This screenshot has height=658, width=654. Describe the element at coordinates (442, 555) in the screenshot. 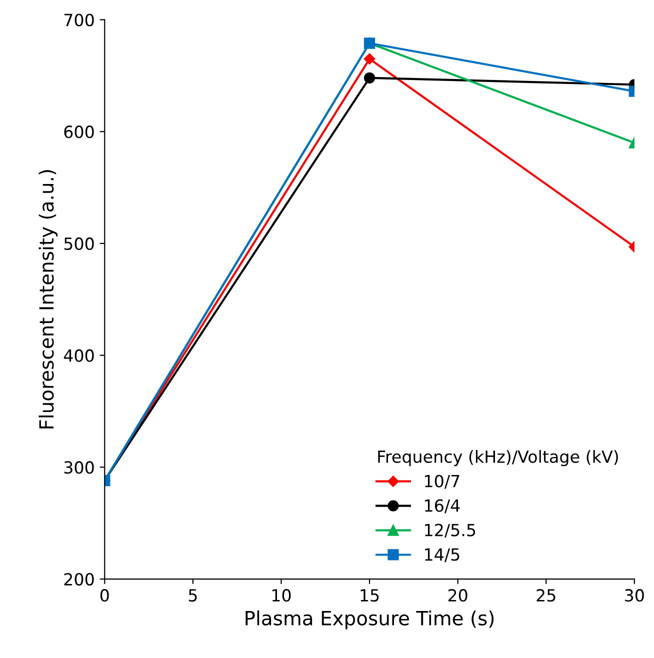

I see `legend-label: 14/5` at that location.